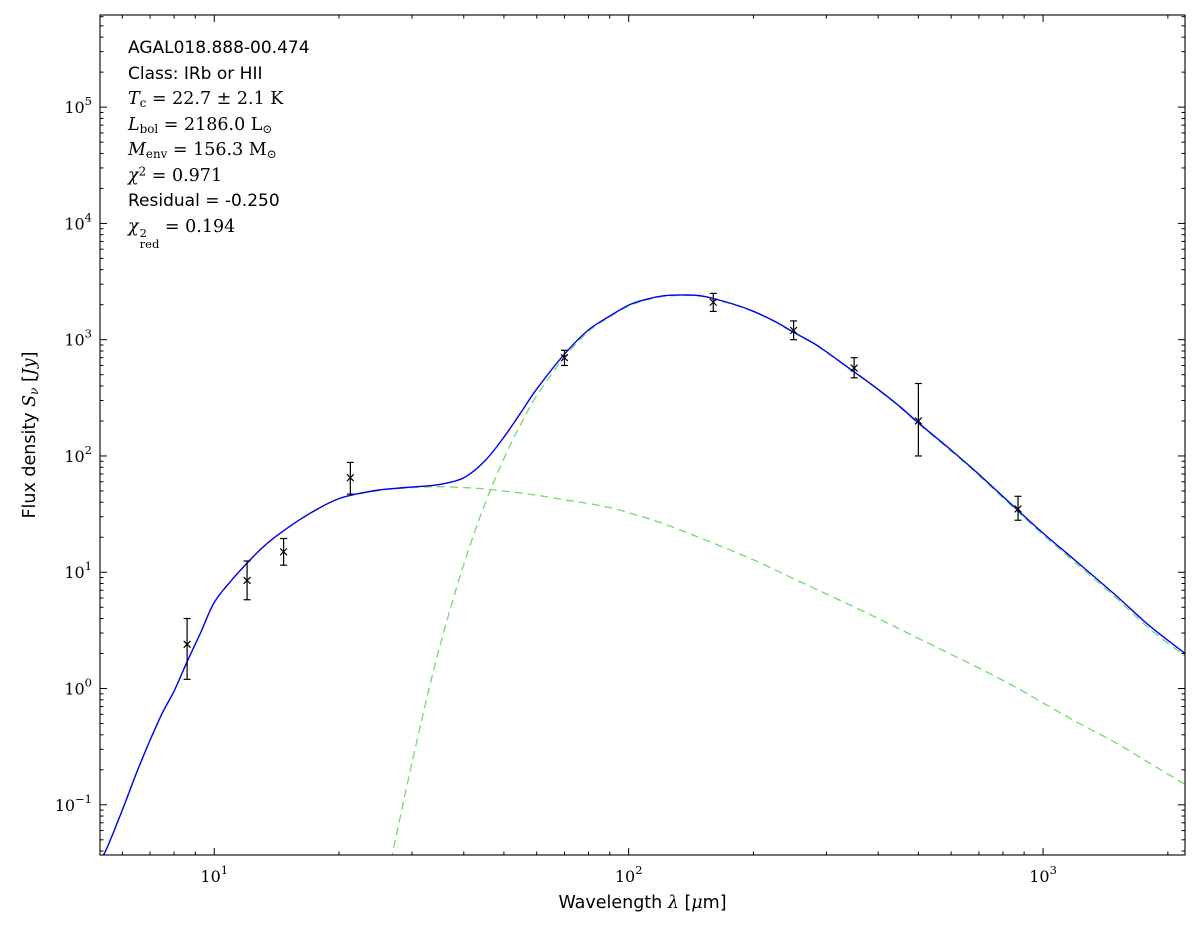  What do you see at coordinates (182, 234) in the screenshot?
I see `reduced-chi-squared-line: χ 2 red = 0.194` at bounding box center [182, 234].